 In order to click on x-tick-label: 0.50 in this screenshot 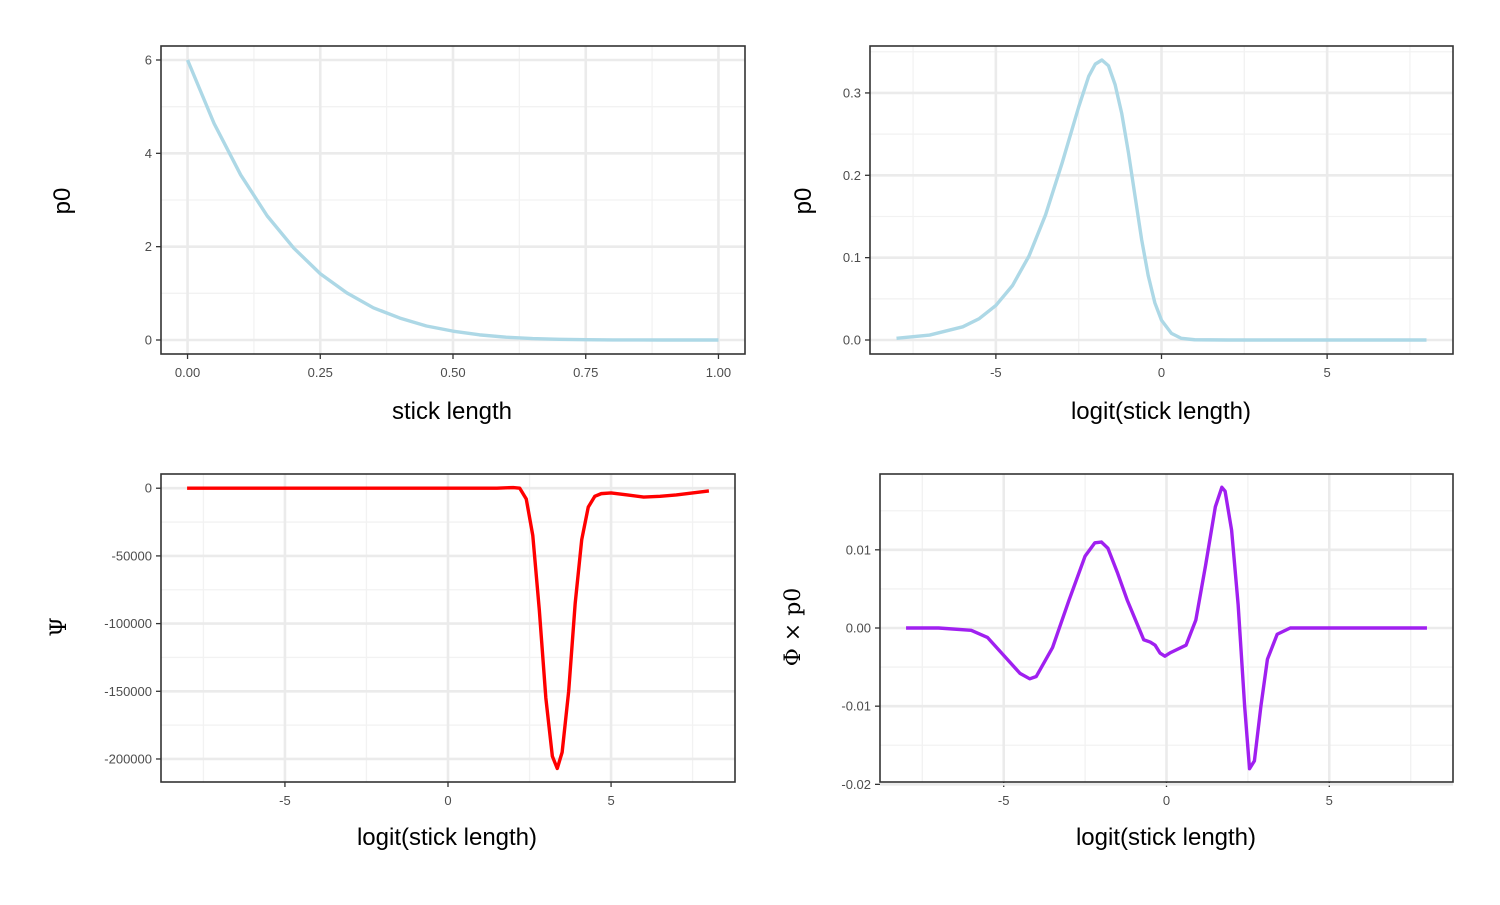, I will do `click(452, 372)`.